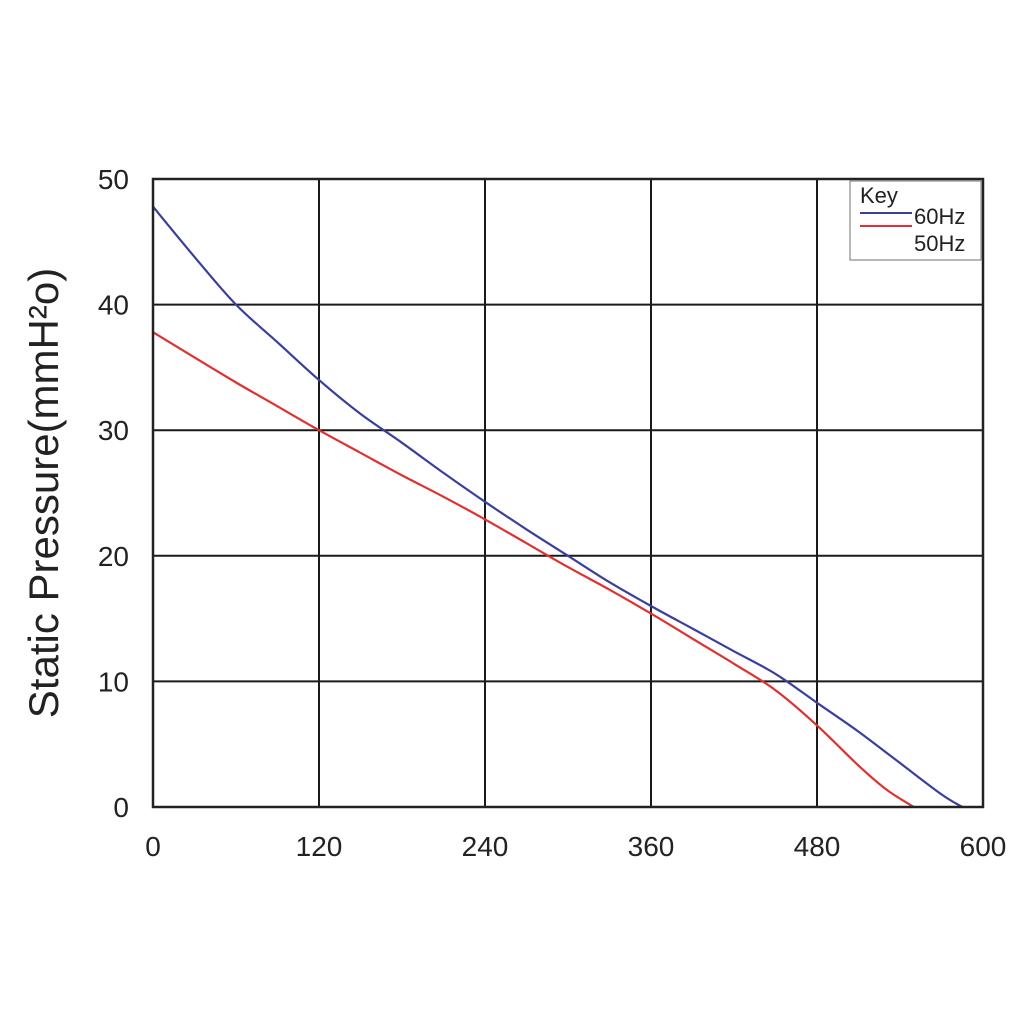 The image size is (1026, 1026). I want to click on y-tick-label: 50, so click(113, 179).